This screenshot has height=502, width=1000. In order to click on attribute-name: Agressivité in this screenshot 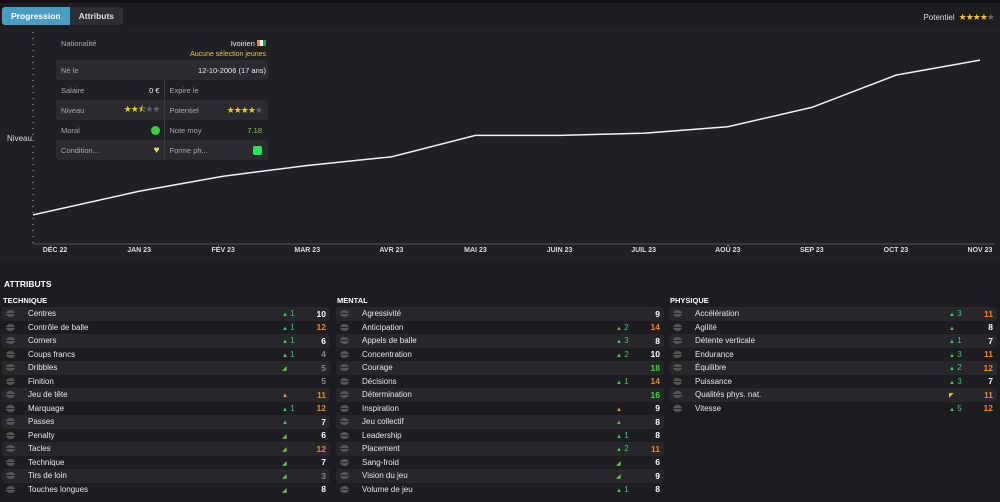, I will do `click(382, 314)`.